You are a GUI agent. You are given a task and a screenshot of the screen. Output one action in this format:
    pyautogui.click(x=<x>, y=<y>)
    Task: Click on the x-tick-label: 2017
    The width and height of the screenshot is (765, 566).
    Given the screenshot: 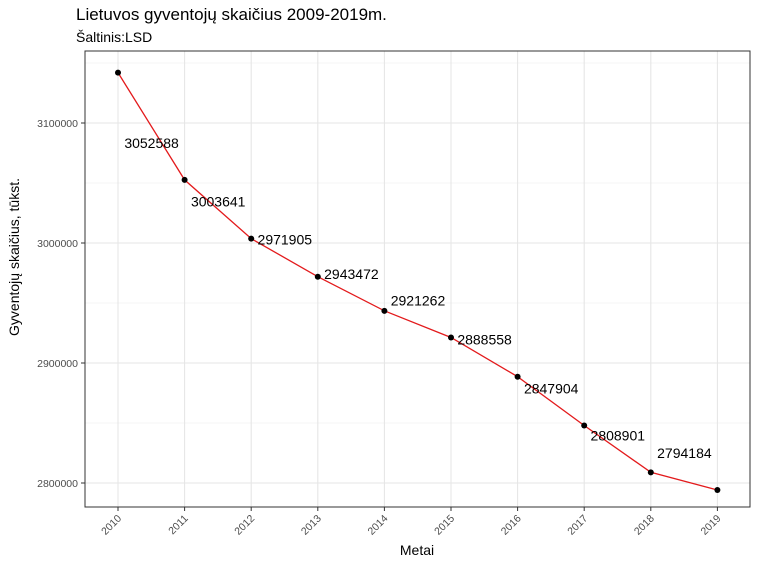 What is the action you would take?
    pyautogui.click(x=577, y=525)
    